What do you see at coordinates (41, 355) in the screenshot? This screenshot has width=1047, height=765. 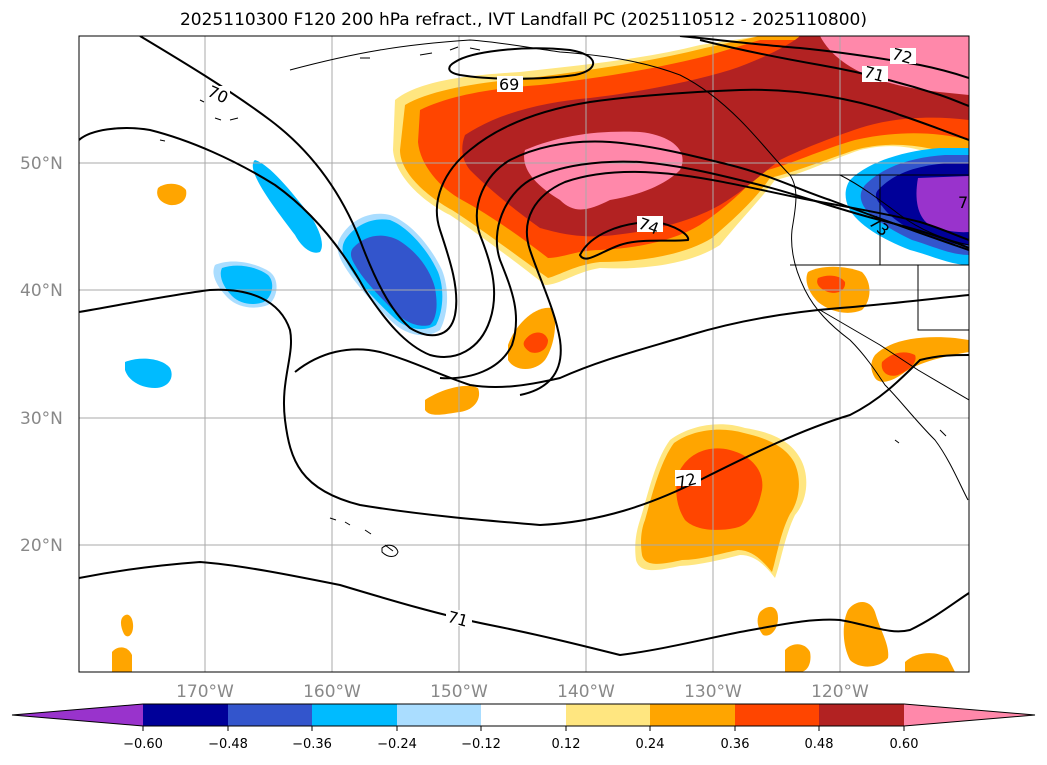 I see `latitude-labels: 50°N 40°N 30°N 20°N` at bounding box center [41, 355].